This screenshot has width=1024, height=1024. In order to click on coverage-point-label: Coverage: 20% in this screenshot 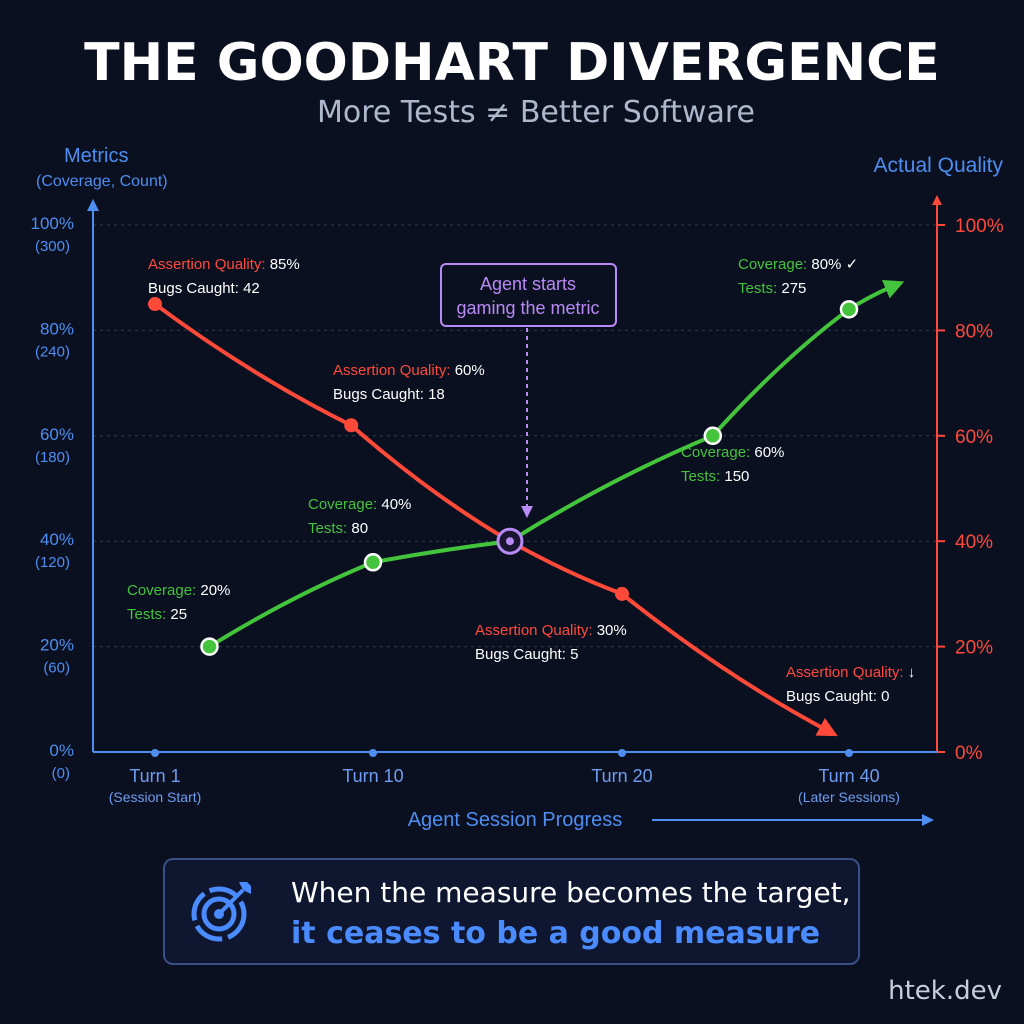, I will do `click(178, 590)`.